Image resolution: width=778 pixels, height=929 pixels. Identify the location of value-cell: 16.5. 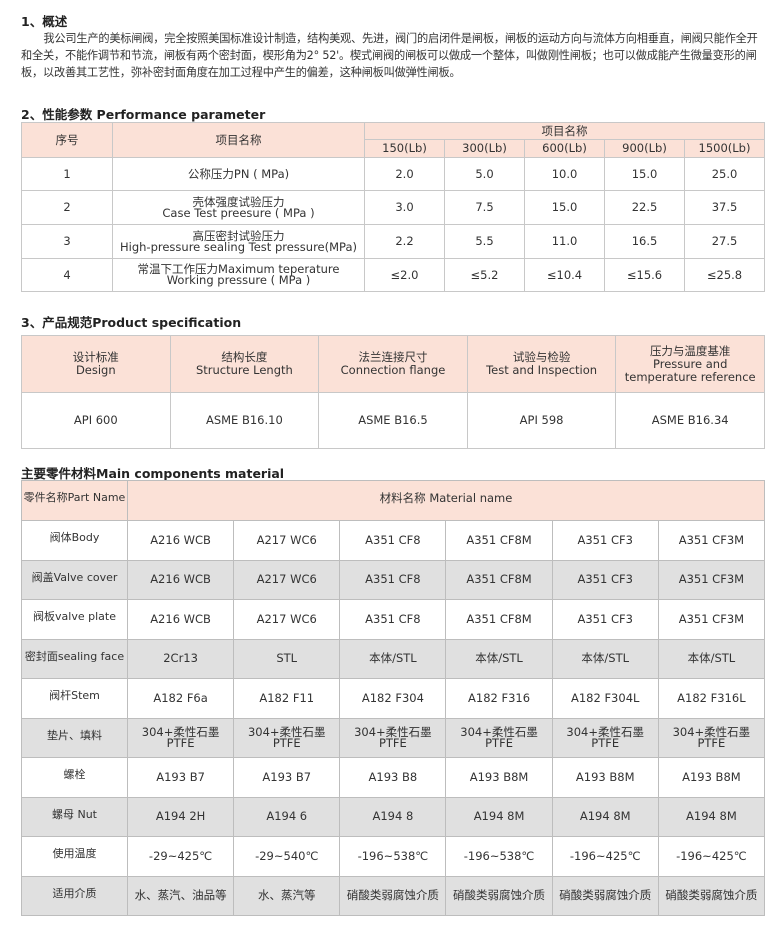
(644, 241).